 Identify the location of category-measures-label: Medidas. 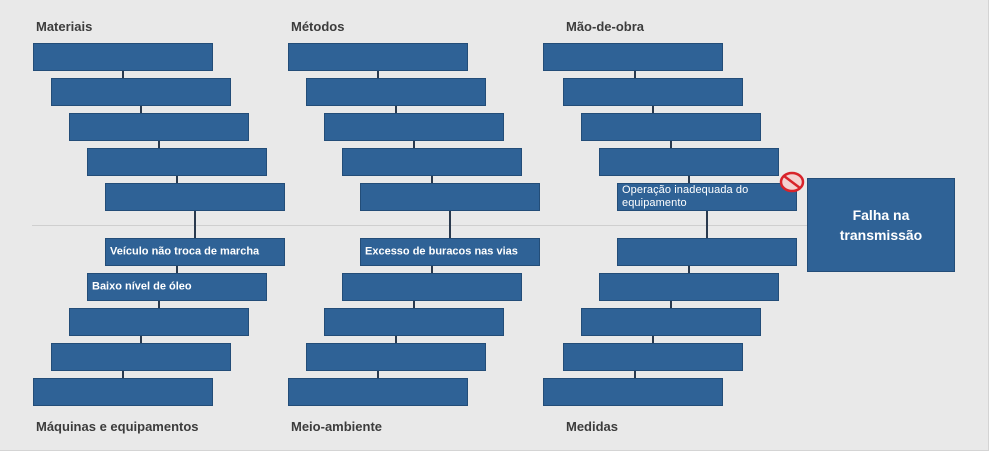
(592, 426).